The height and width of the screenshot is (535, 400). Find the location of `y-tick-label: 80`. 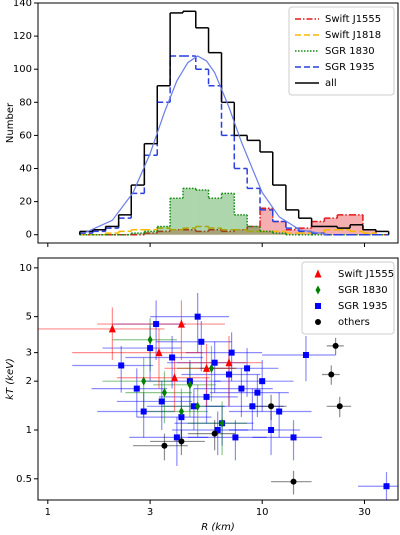

y-tick-label: 80 is located at coordinates (25, 102).